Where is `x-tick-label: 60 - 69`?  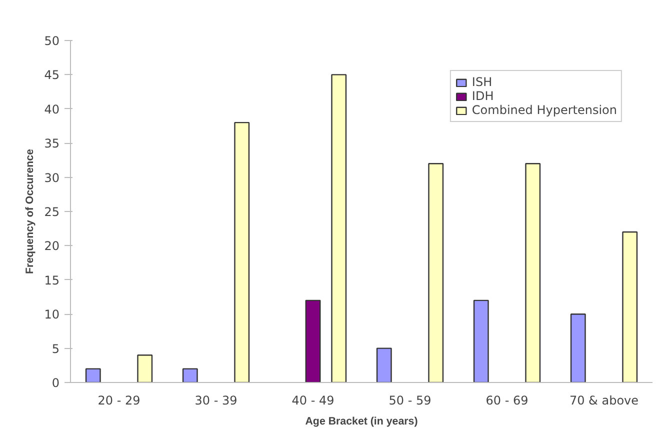
x-tick-label: 60 - 69 is located at coordinates (507, 401).